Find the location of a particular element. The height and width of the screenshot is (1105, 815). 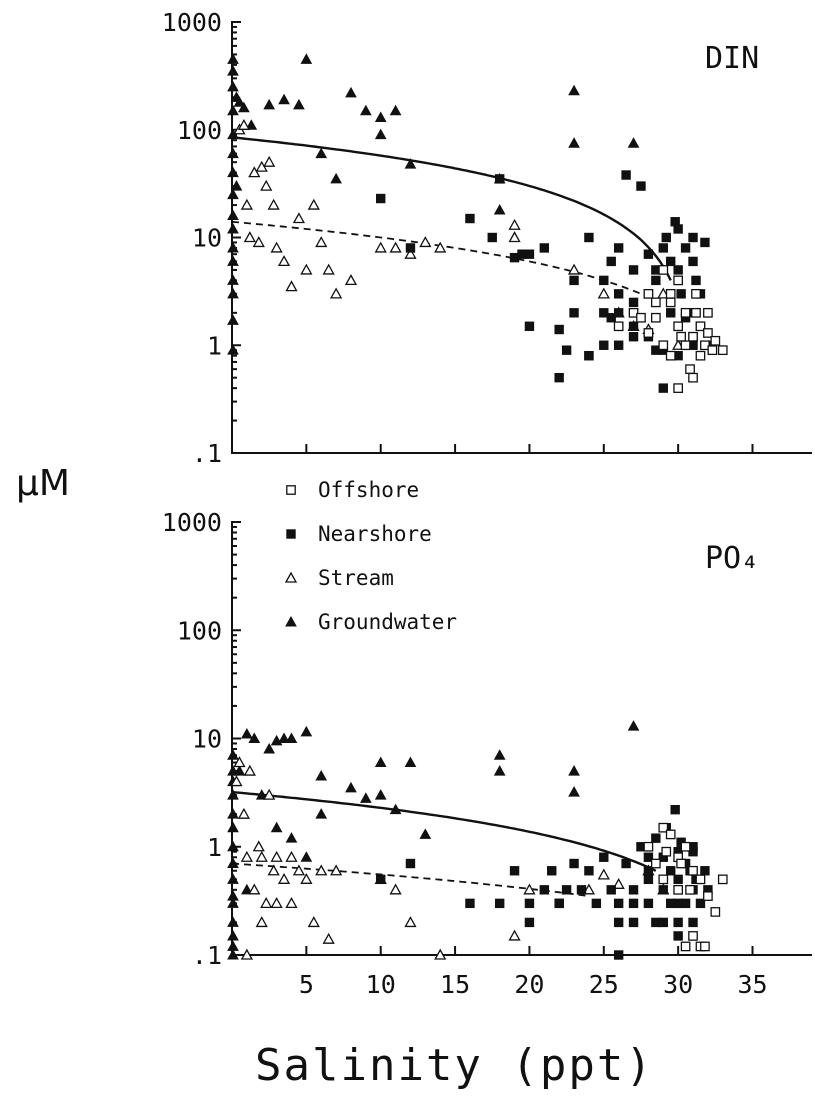

legend-marker is located at coordinates (291, 621).